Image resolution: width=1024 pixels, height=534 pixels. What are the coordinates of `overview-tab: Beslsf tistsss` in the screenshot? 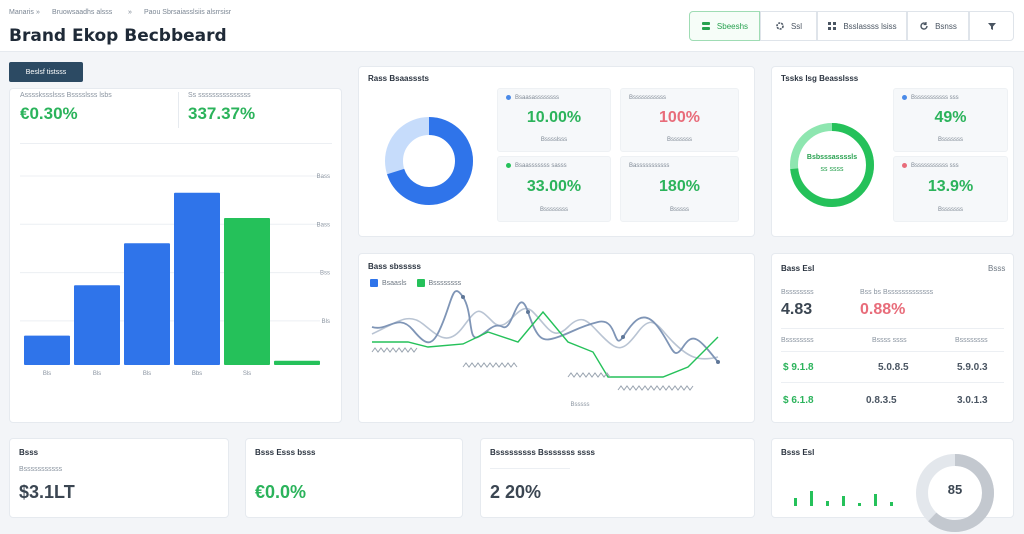 It's located at (46, 72).